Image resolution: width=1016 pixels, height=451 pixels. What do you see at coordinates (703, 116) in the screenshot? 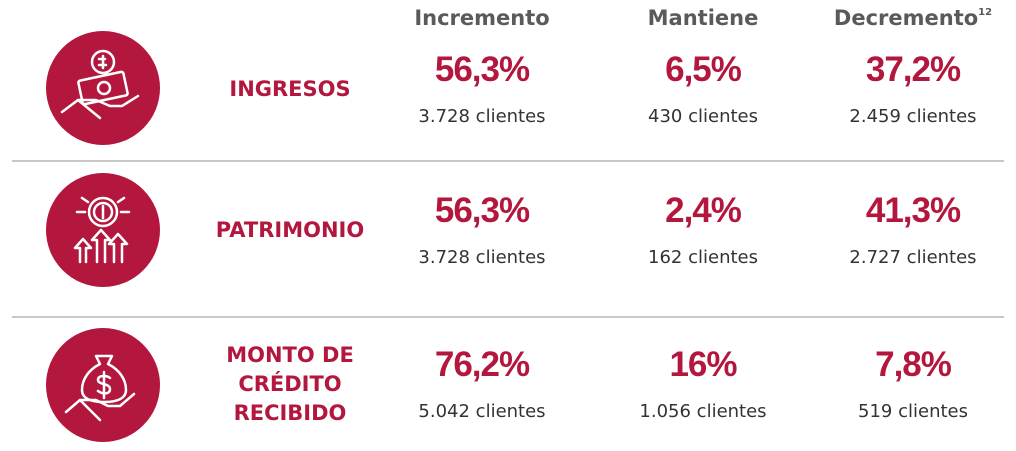
I see `clients: 430 clientes` at bounding box center [703, 116].